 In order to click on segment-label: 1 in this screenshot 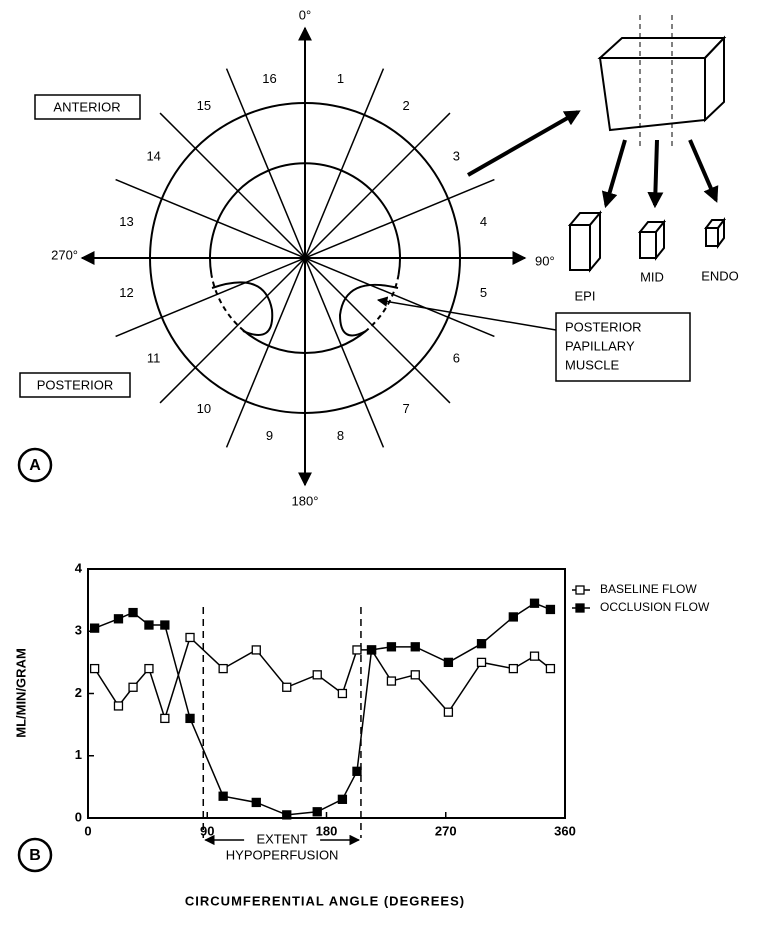, I will do `click(340, 78)`.